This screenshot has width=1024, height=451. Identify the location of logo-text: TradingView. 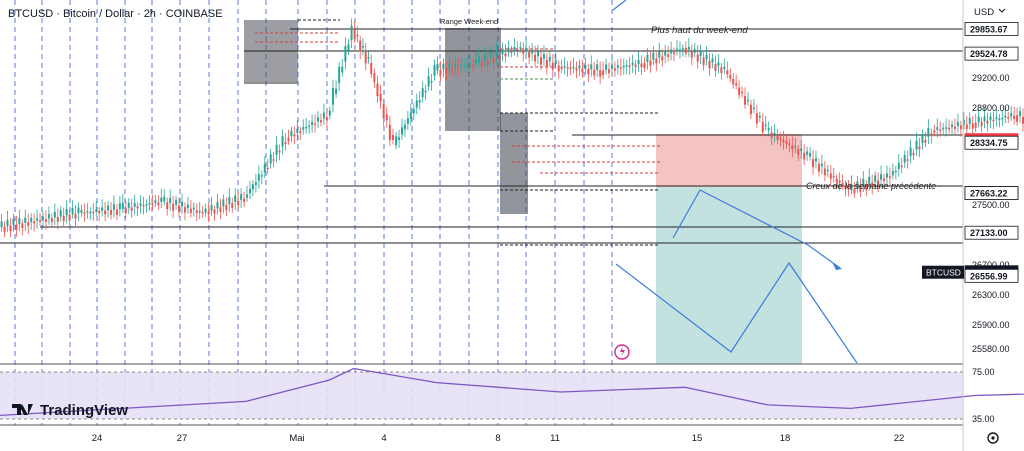
(84, 410).